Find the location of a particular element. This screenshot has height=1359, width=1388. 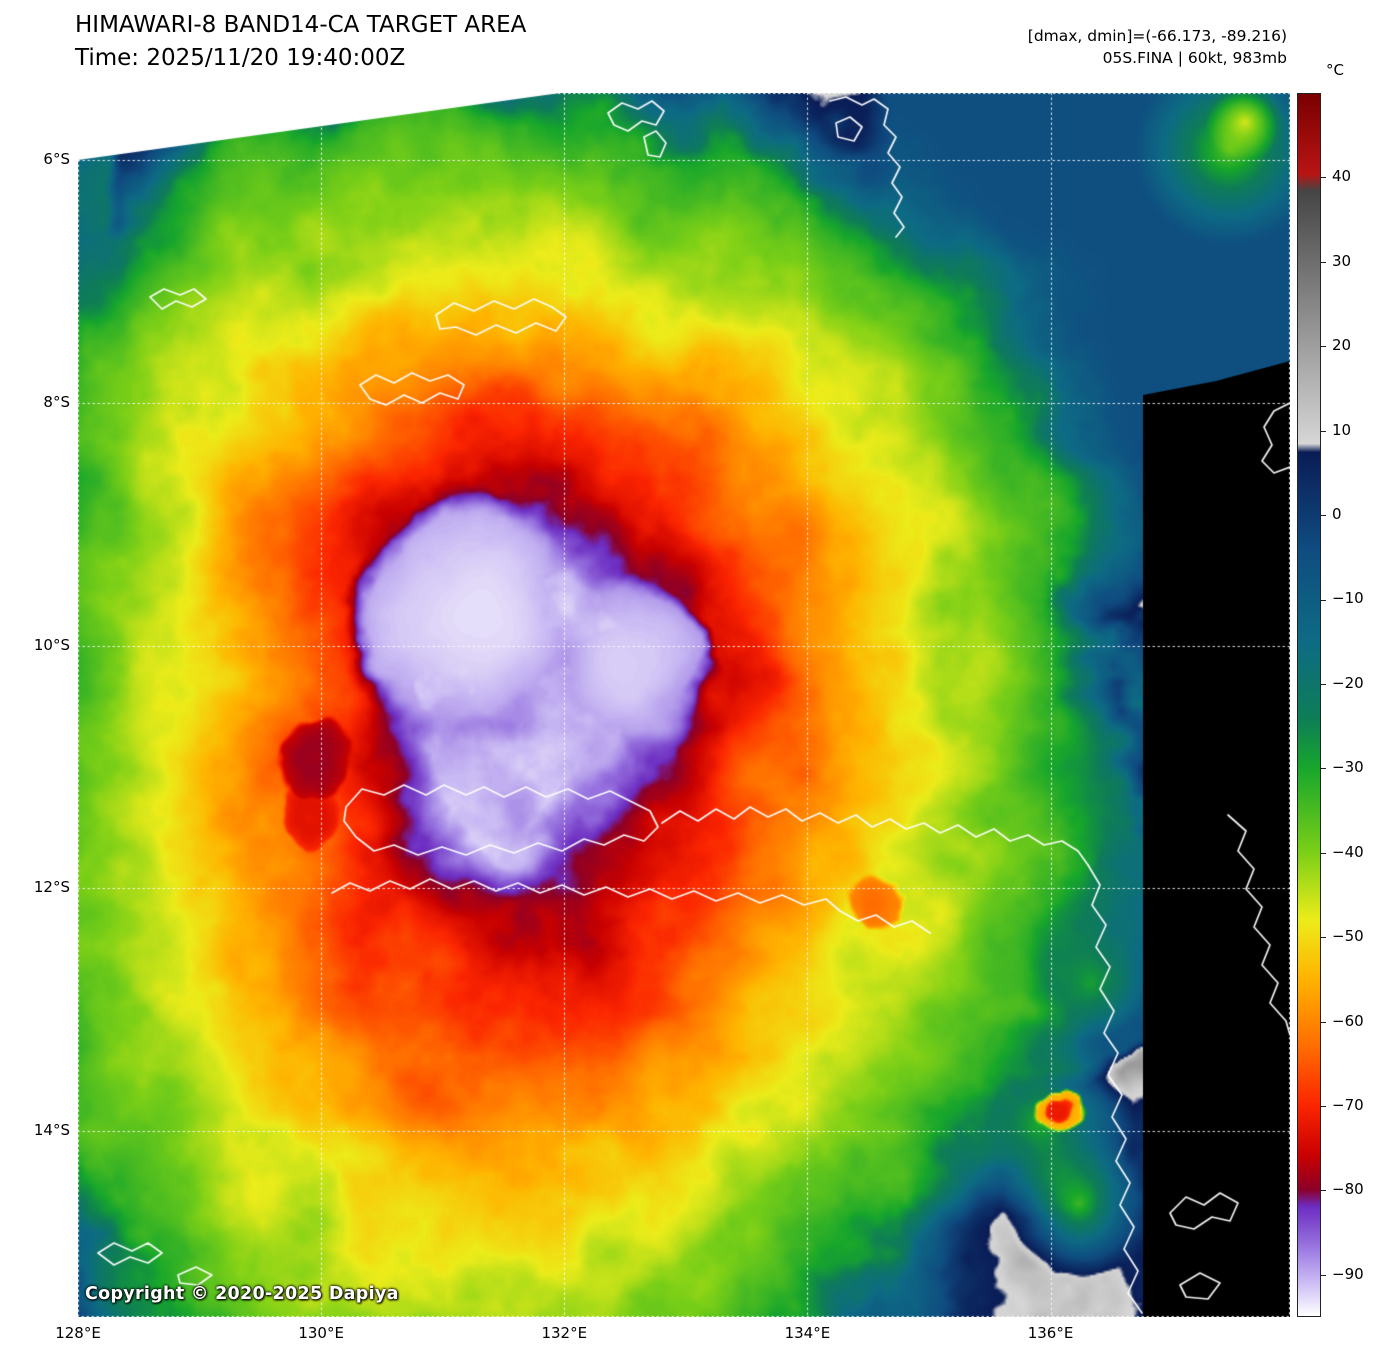

copyright-watermark: Copyright © 2020-2025 Dapiya is located at coordinates (242, 1294).